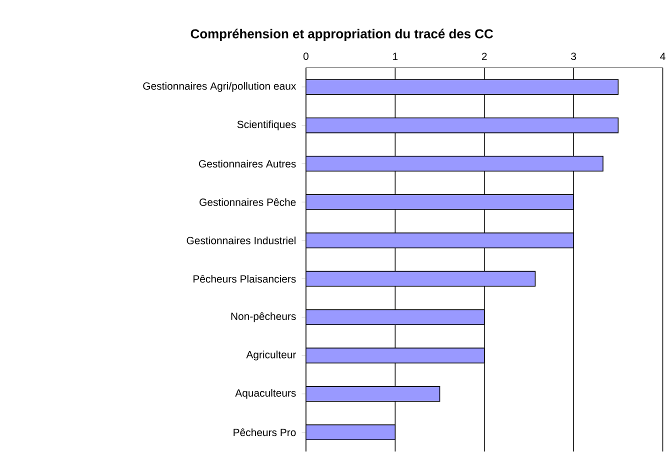 The image size is (669, 453). What do you see at coordinates (265, 393) in the screenshot?
I see `y-tick-label: Aquaculteurs` at bounding box center [265, 393].